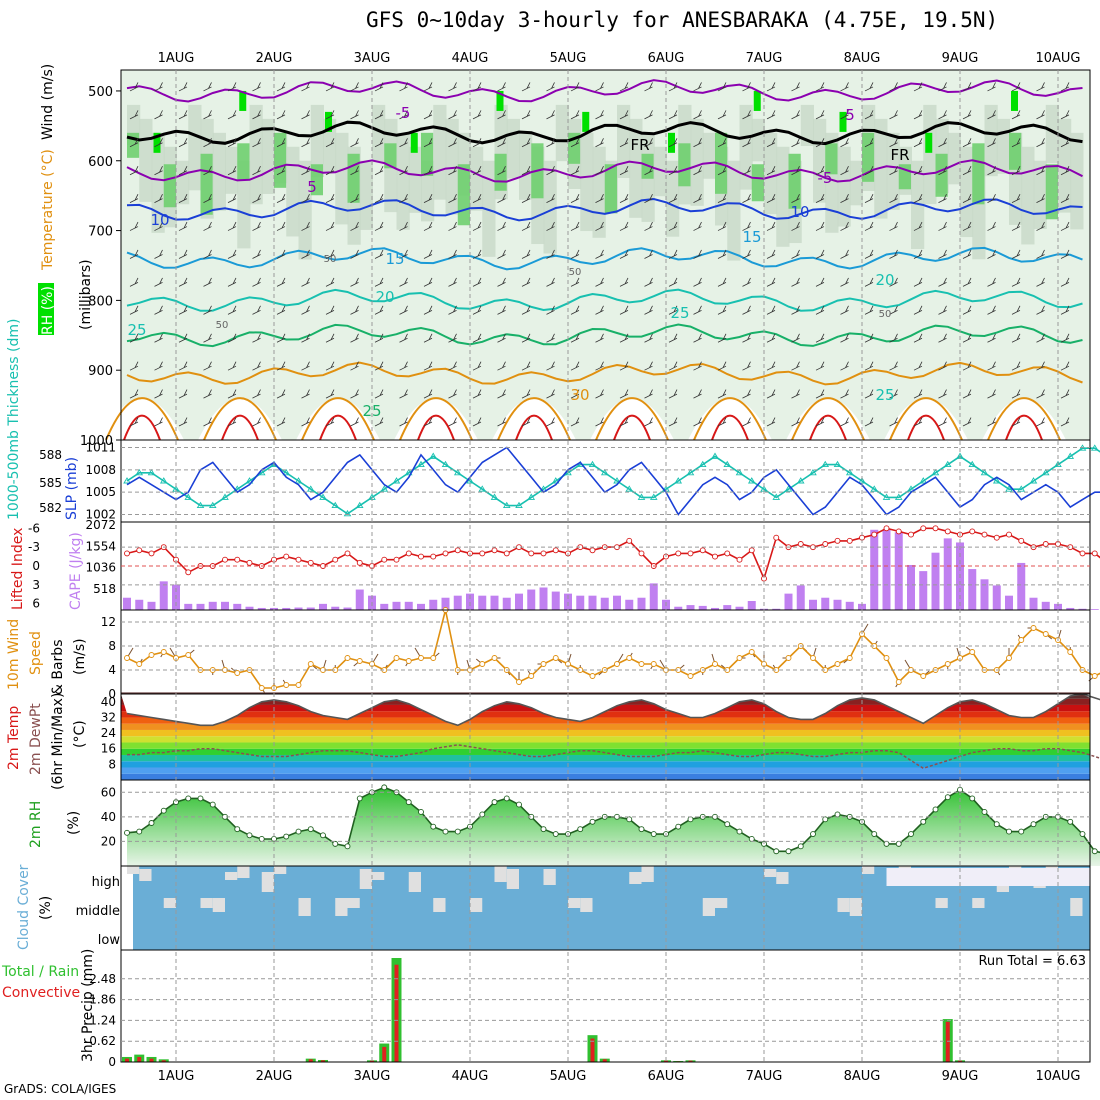 Image resolution: width=1100 pixels, height=1100 pixels. Describe the element at coordinates (14, 419) in the screenshot. I see `thickness-axis-label: 1000-500mb Thickness (dm)` at that location.